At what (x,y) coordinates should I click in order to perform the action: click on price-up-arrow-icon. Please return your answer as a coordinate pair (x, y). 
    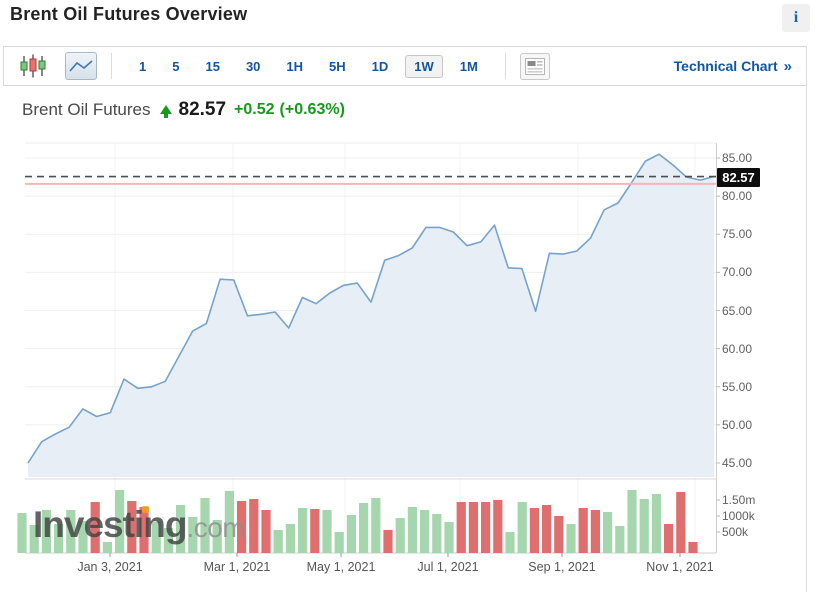
    Looking at the image, I should click on (165, 111).